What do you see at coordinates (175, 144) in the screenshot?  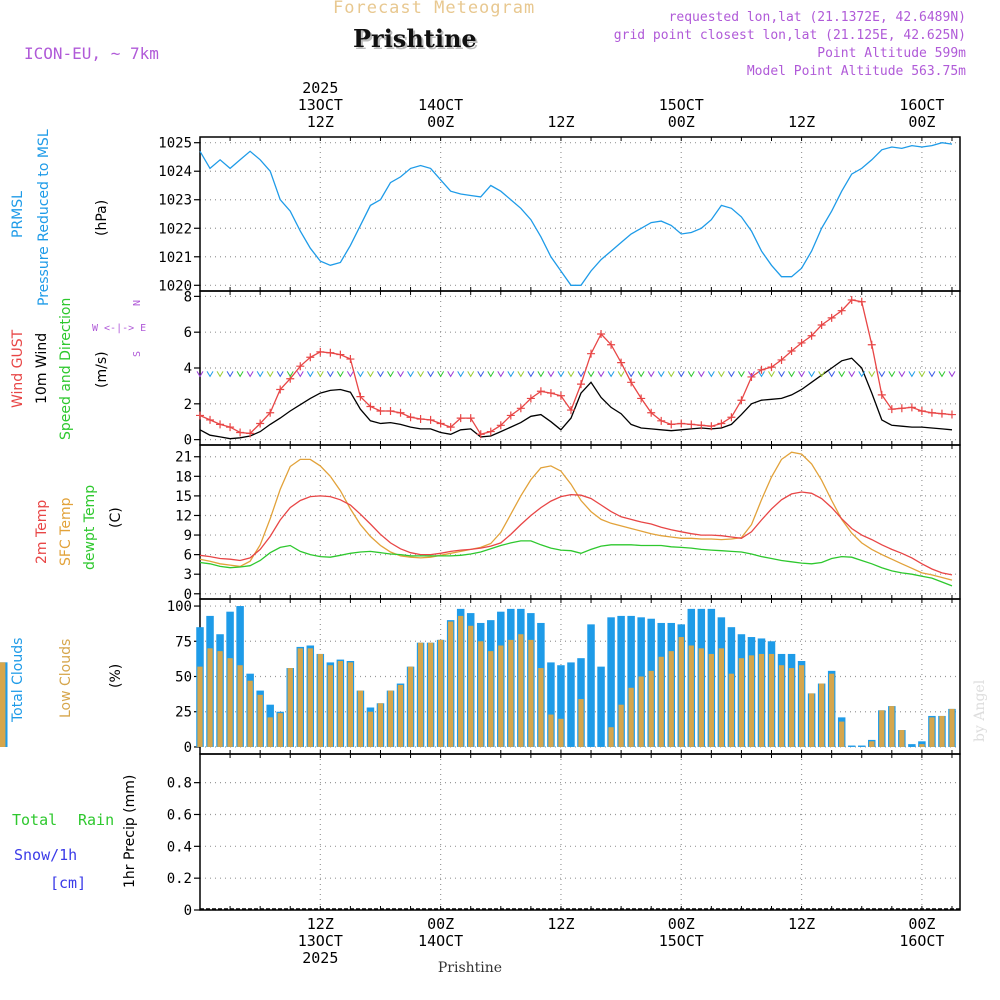 I see `y-tick-label: 1025` at bounding box center [175, 144].